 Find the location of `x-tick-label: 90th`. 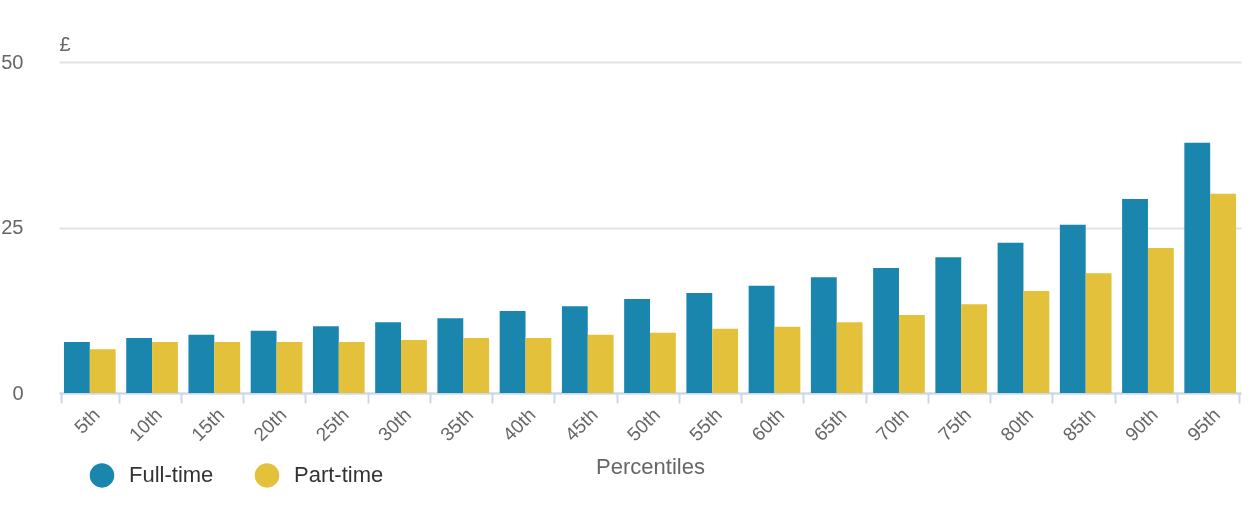

x-tick-label: 90th is located at coordinates (1141, 425).